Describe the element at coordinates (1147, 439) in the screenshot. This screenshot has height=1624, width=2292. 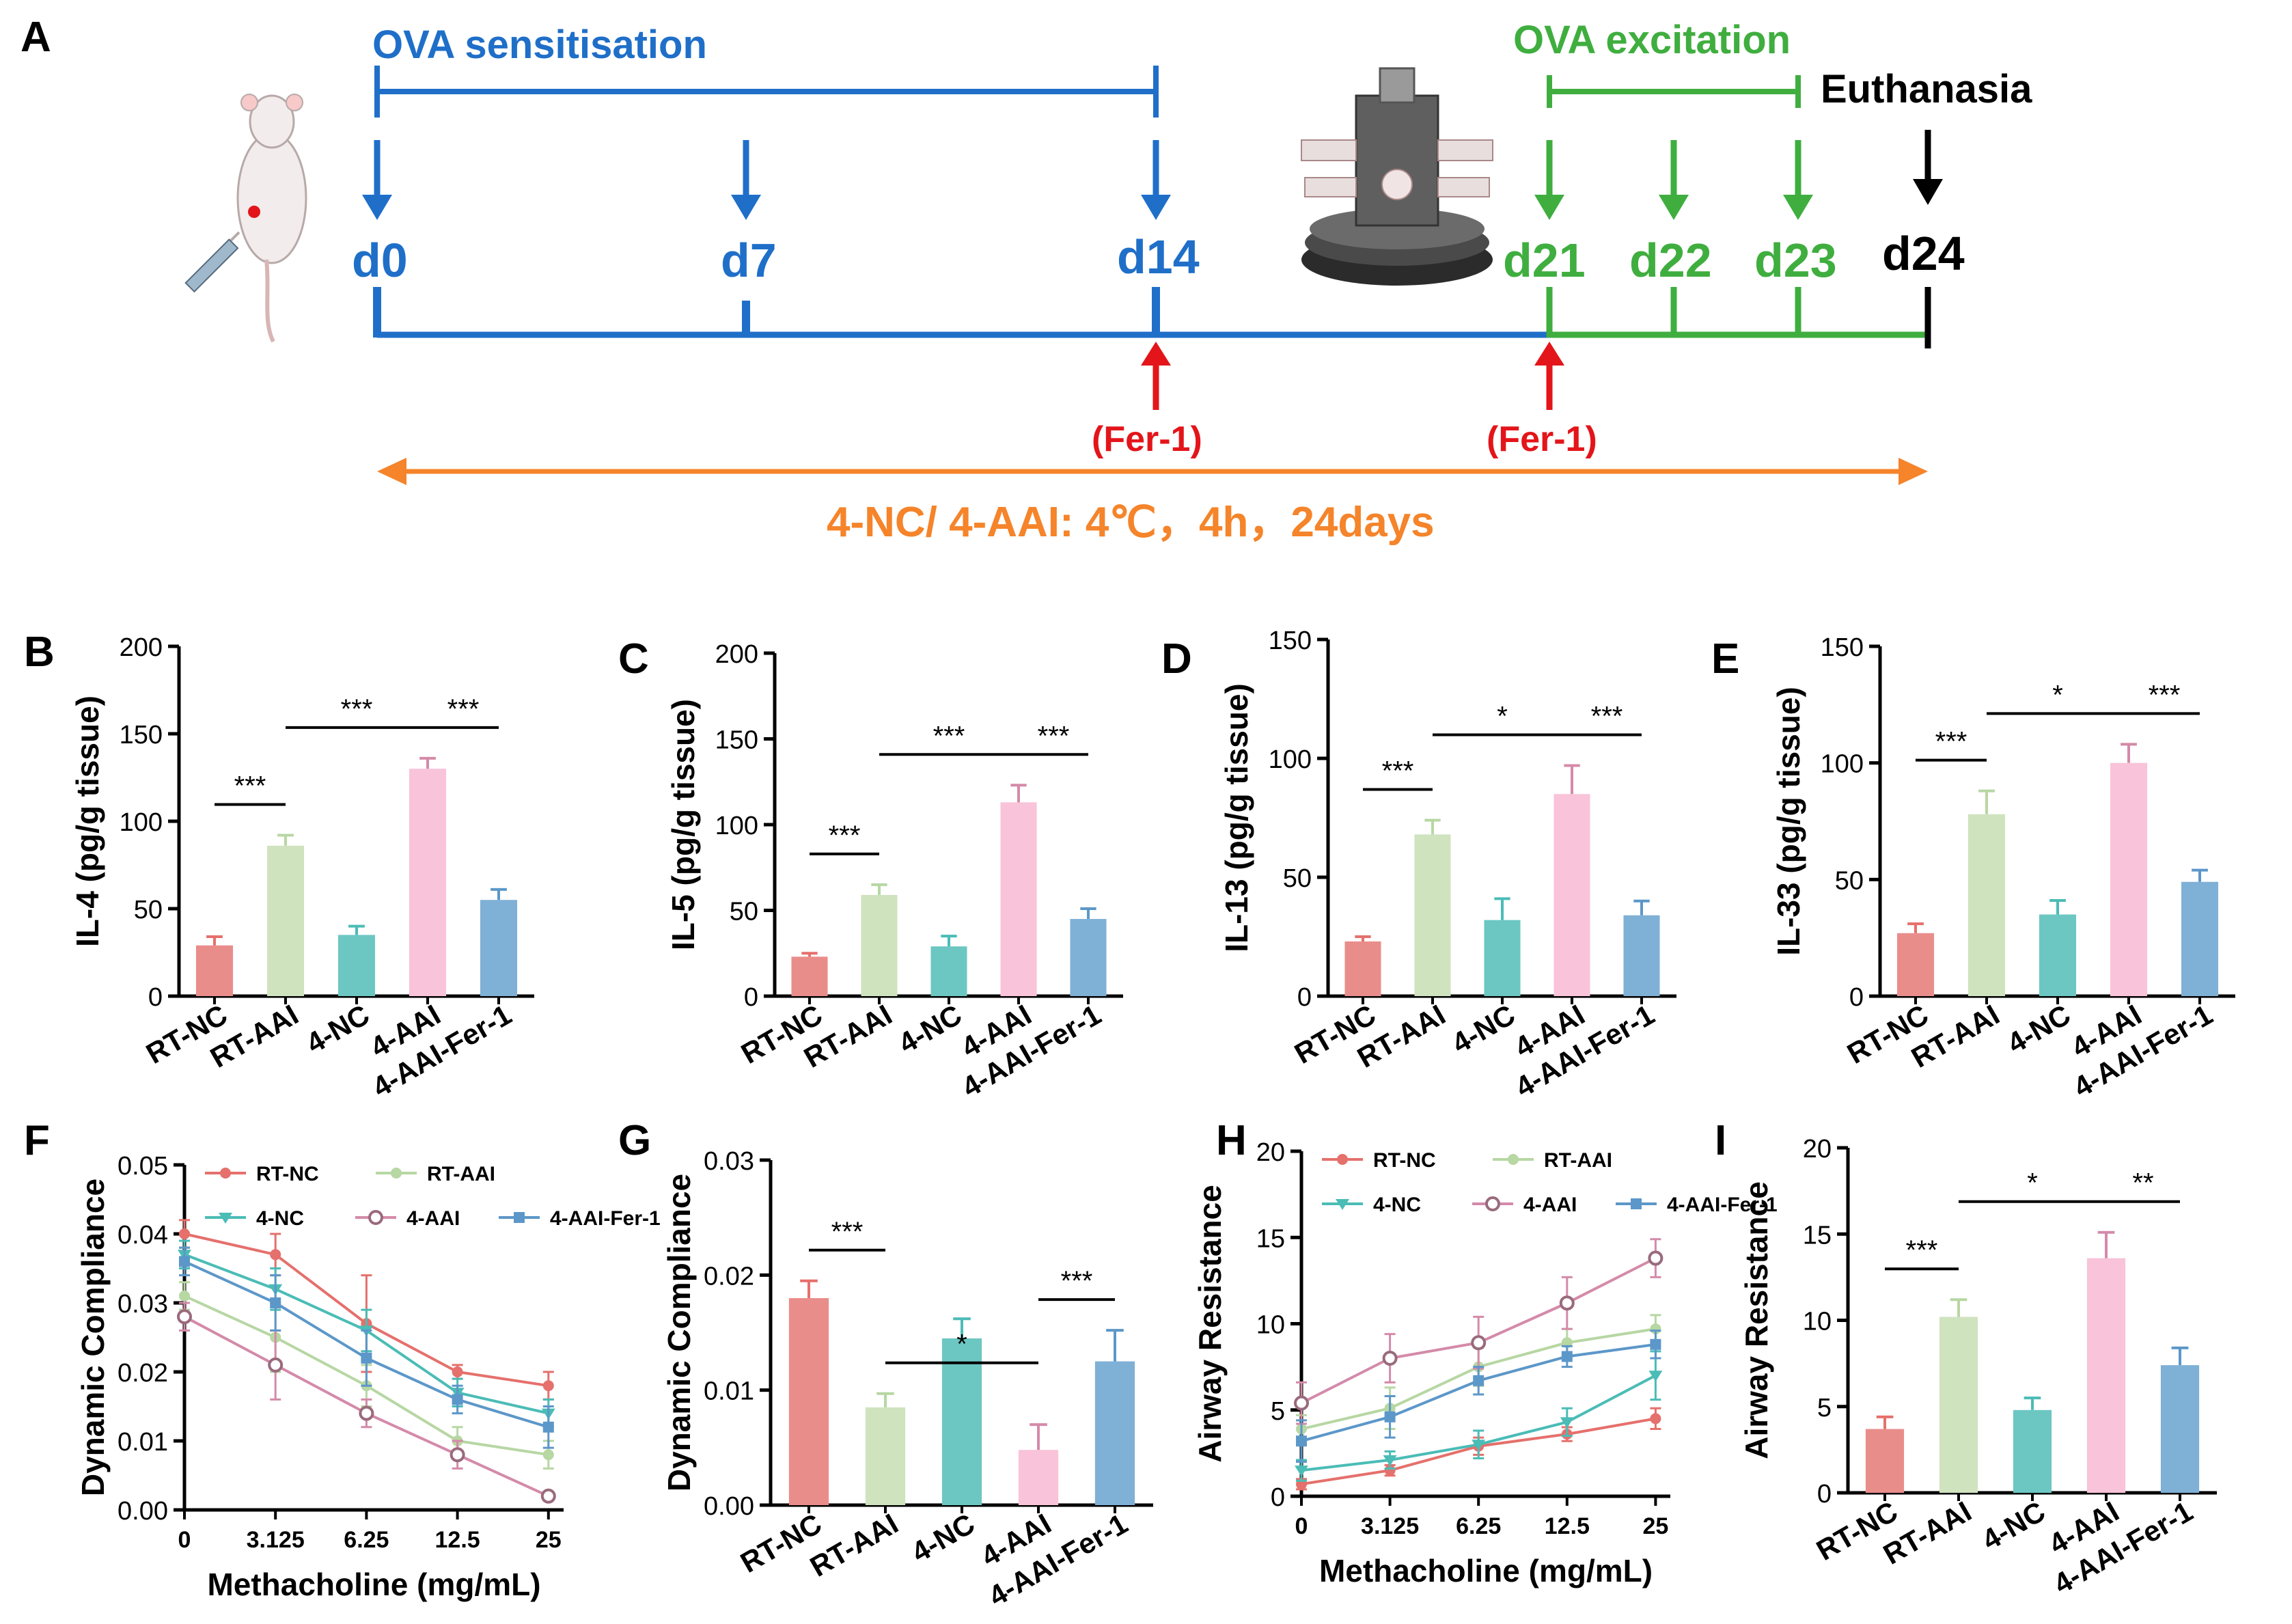
I see `fer1-label-d14: (Fer-1)` at that location.